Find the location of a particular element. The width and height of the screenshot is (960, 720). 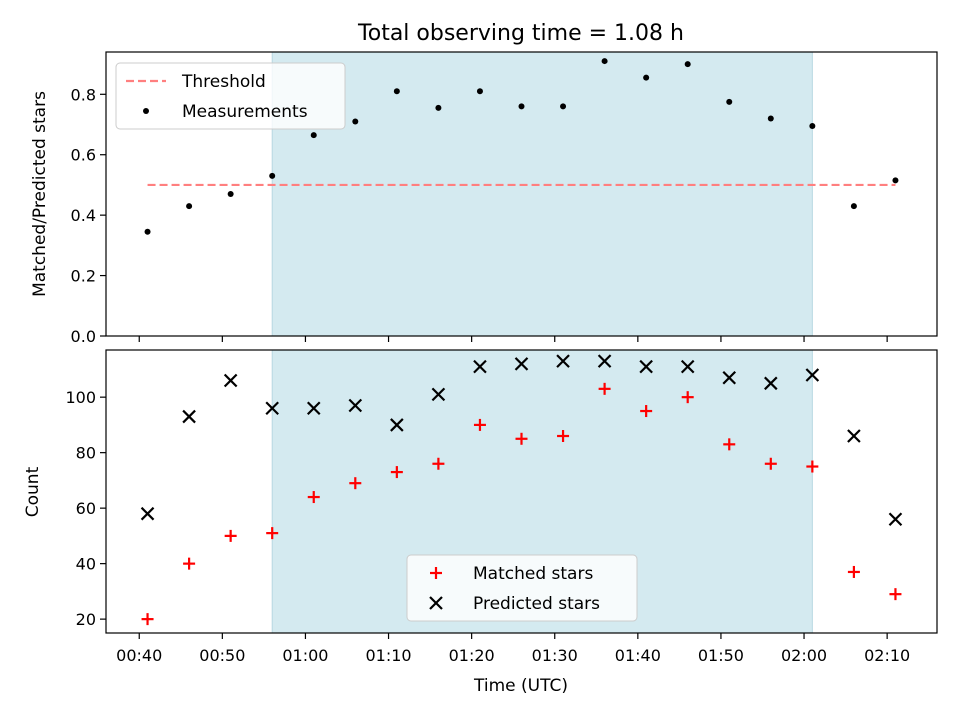

x-tick-label: 00:50 is located at coordinates (222, 655).